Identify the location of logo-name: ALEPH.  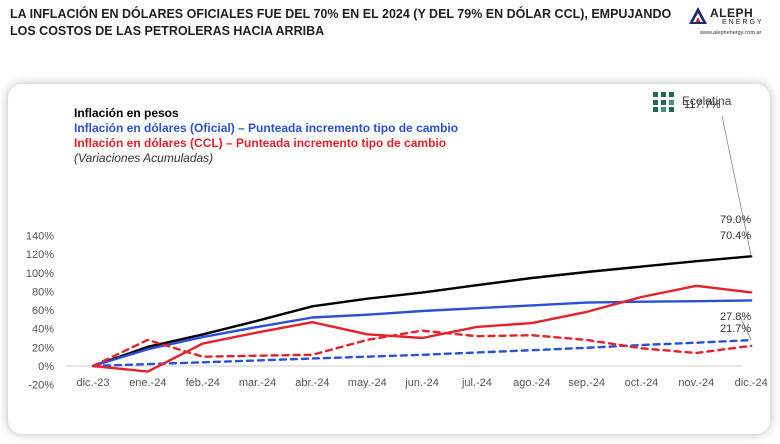
(732, 13).